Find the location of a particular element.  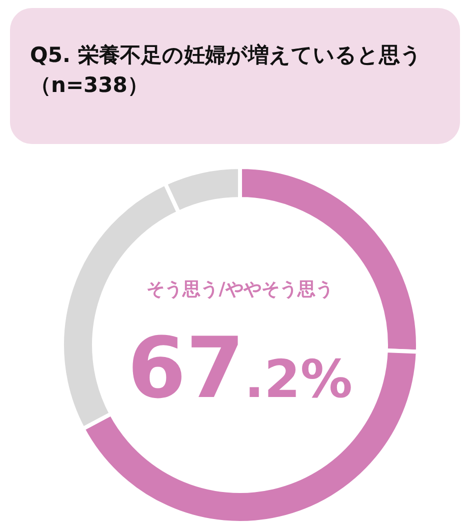

chart-title: Q5. 栄養不足の妊婦が増えていると思う（n=338） is located at coordinates (226, 70).